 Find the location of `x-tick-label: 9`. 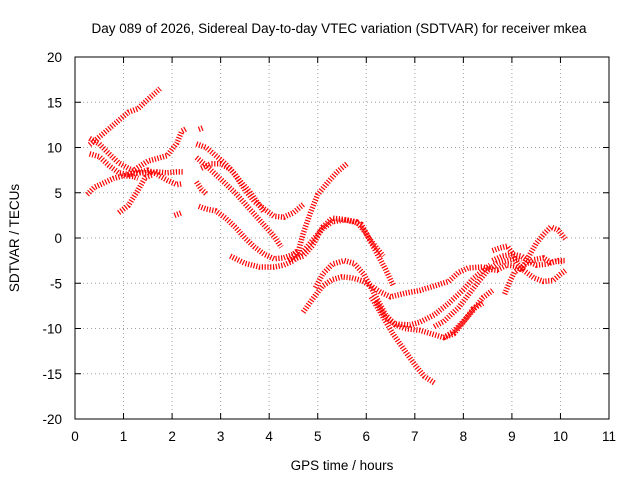

x-tick-label: 9 is located at coordinates (512, 436).